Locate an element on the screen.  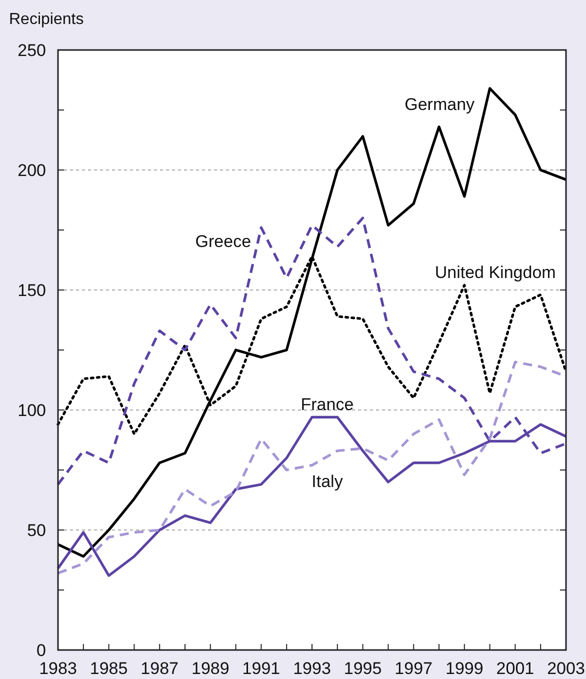
x-tick-label: 1989 is located at coordinates (210, 668).